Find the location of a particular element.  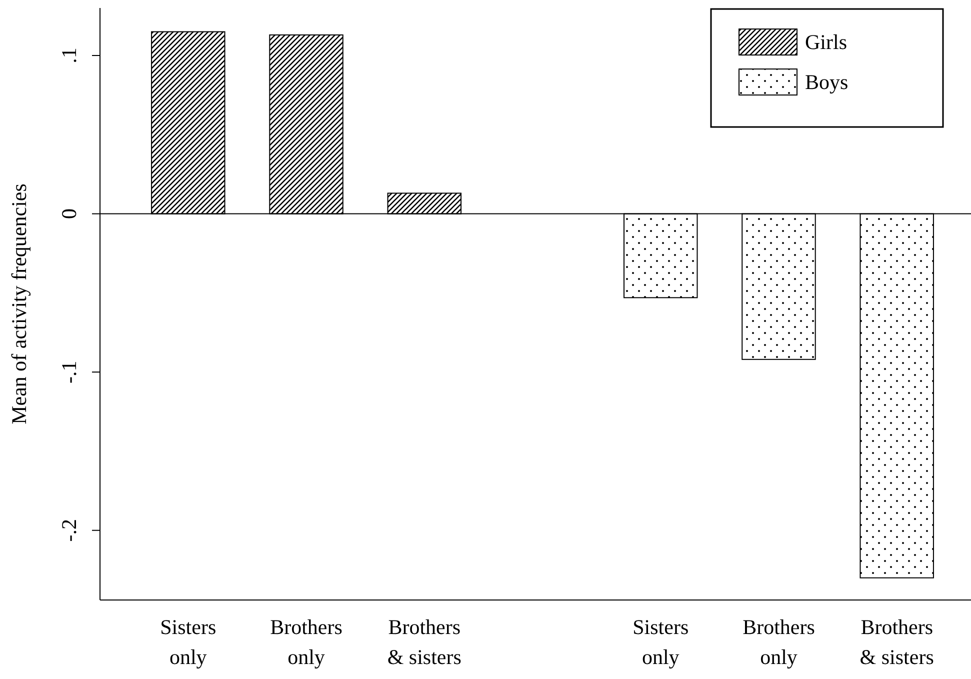

y-axis-title: Mean of activity frequencies is located at coordinates (19, 304).